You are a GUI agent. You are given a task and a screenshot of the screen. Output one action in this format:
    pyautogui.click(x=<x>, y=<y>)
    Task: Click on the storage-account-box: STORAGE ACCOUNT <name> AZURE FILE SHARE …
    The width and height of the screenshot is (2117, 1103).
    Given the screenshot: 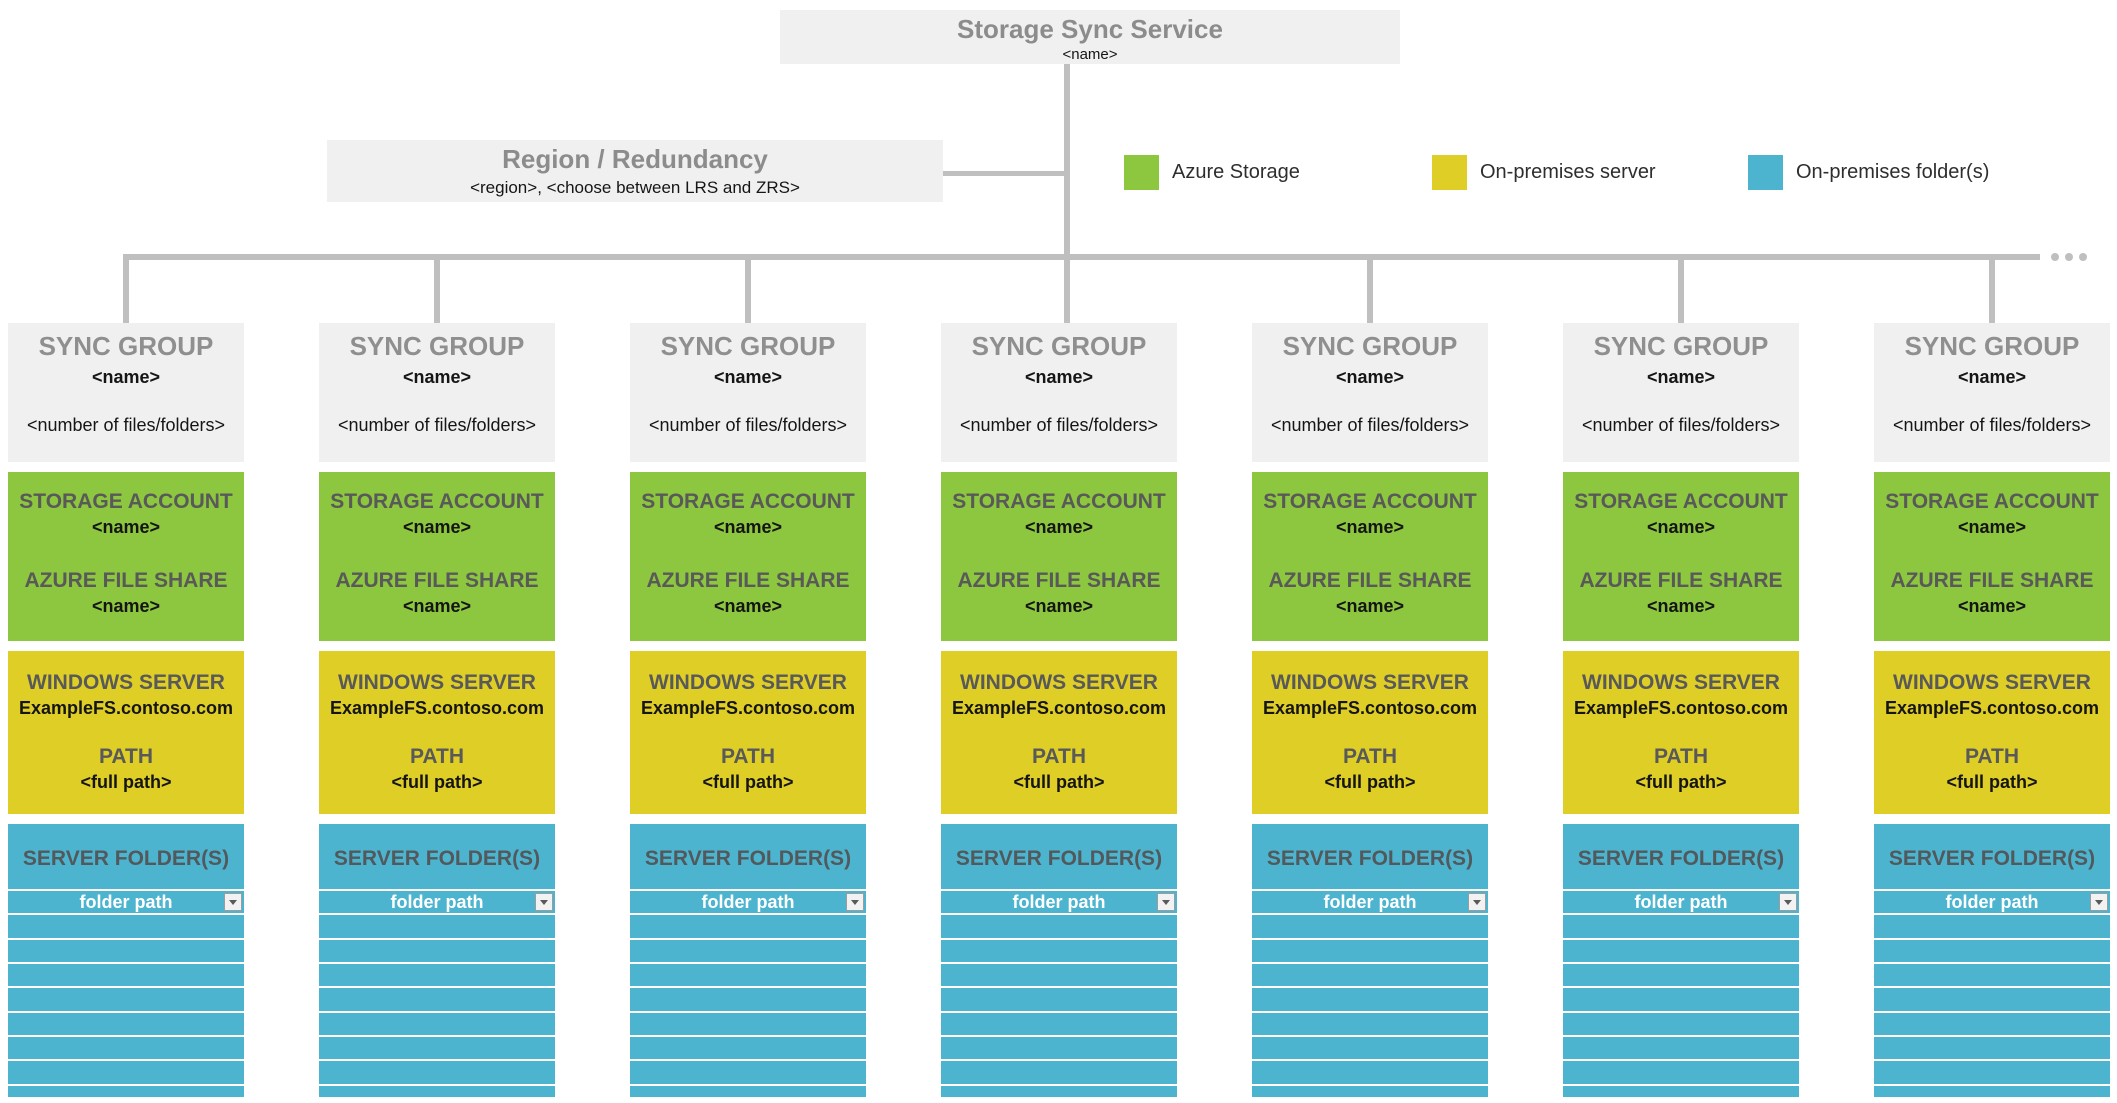 What is the action you would take?
    pyautogui.click(x=1059, y=556)
    